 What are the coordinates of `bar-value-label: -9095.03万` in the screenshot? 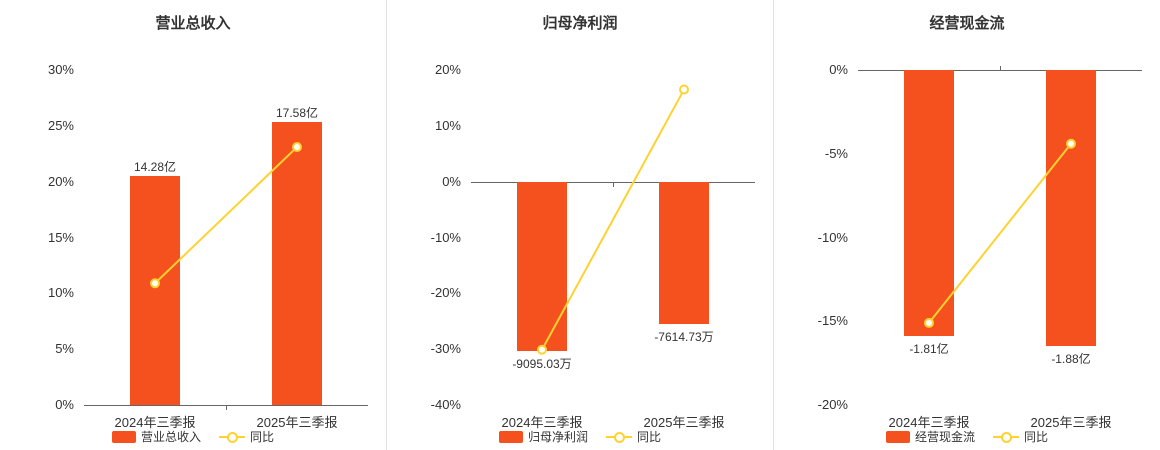 It's located at (542, 364).